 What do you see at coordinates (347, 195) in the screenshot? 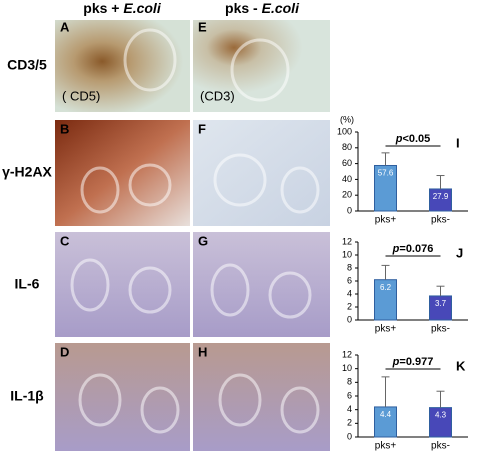
I see `y-tick-label: 20` at bounding box center [347, 195].